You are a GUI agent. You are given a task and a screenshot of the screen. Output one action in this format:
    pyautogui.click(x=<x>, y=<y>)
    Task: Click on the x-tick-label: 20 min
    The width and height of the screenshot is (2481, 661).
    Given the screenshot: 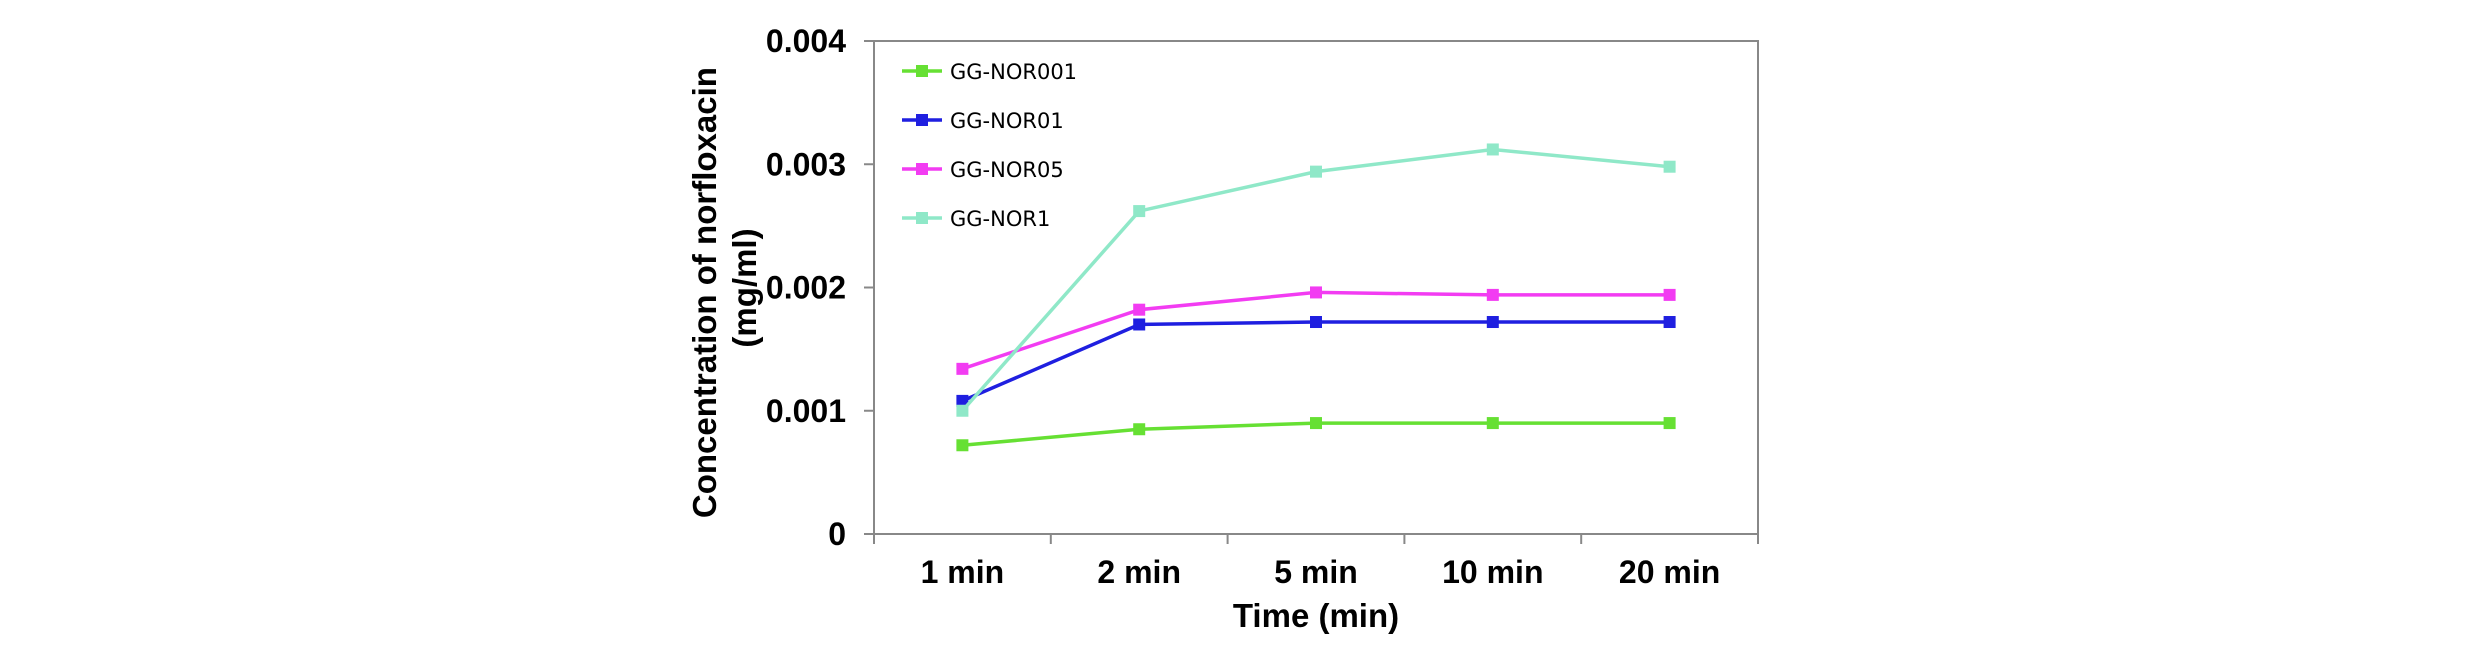 What is the action you would take?
    pyautogui.click(x=1669, y=572)
    